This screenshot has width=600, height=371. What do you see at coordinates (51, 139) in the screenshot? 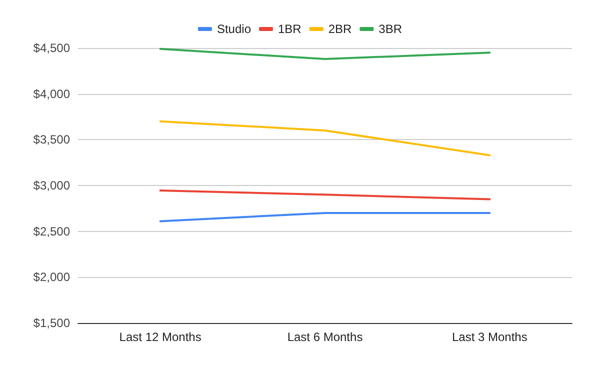
I see `y-tick-label: $3,500` at bounding box center [51, 139].